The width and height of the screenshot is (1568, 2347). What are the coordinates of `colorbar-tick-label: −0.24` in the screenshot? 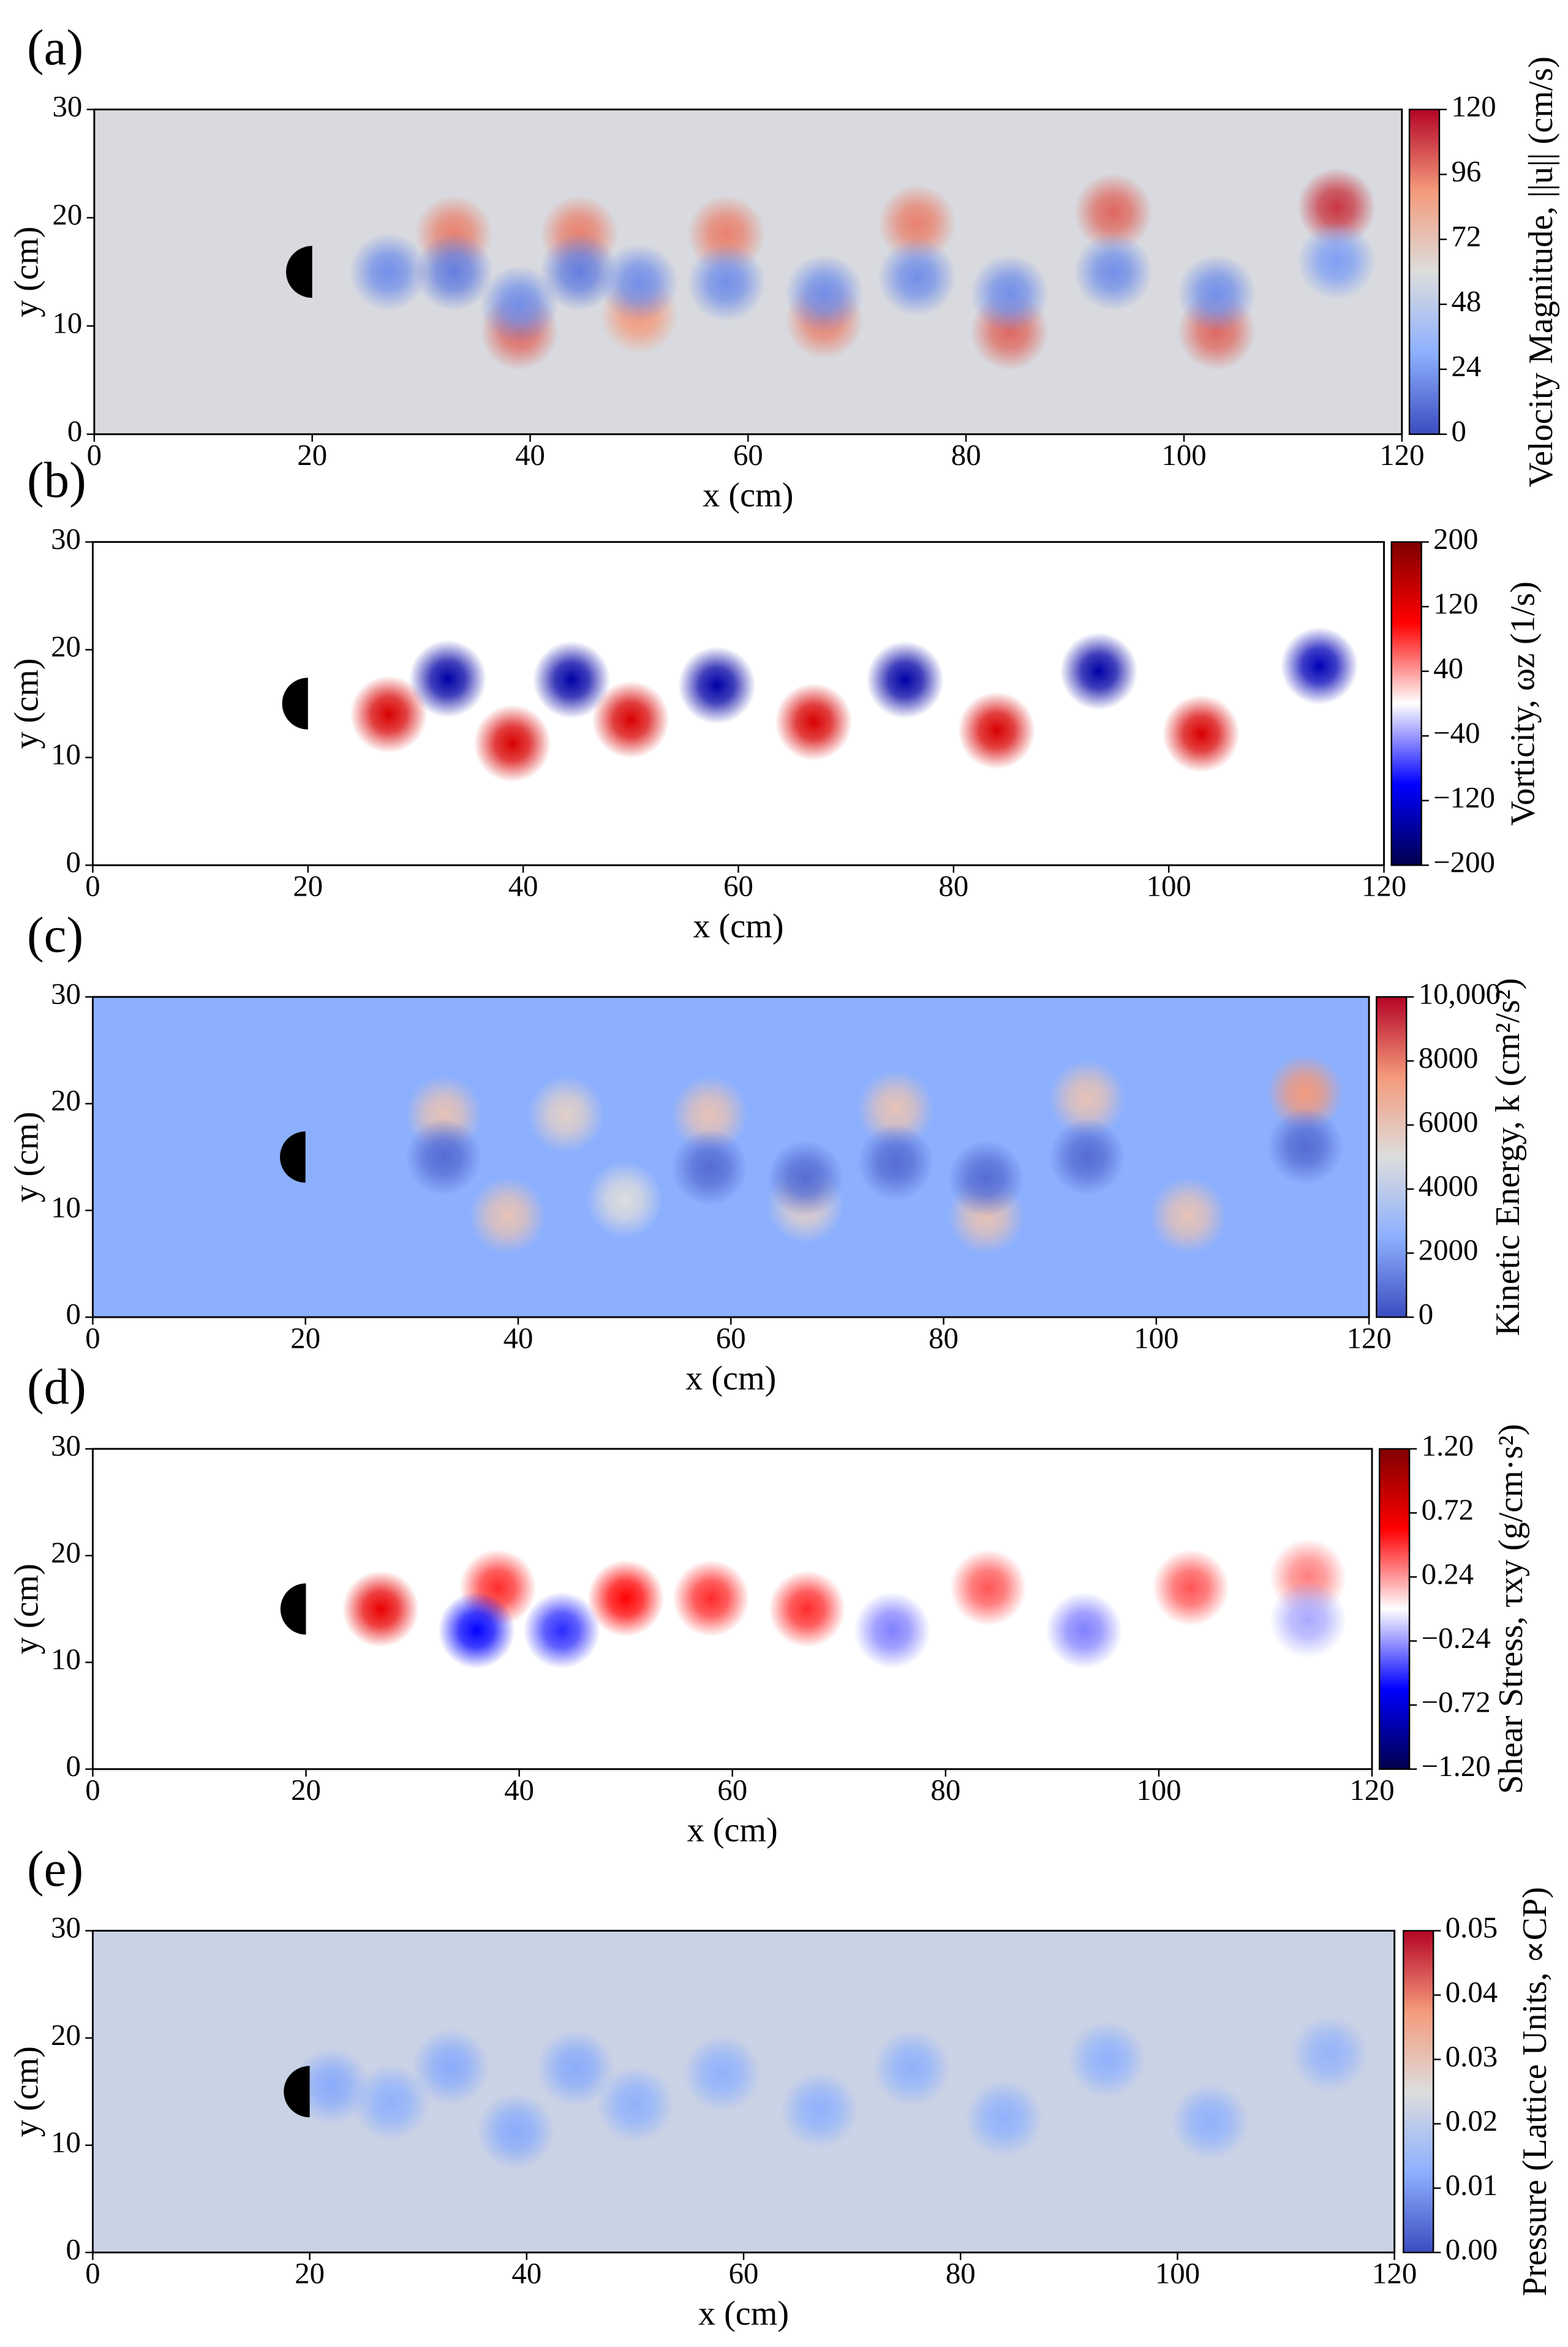 It's located at (1456, 1638).